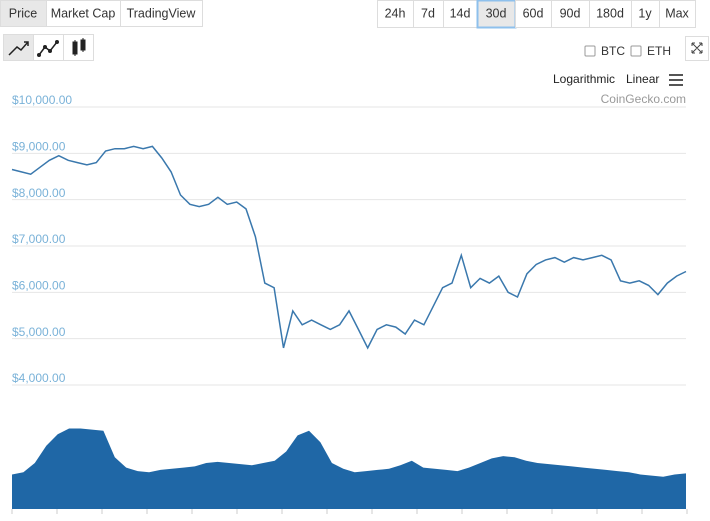 The width and height of the screenshot is (710, 521). I want to click on range-button: 7d, so click(428, 14).